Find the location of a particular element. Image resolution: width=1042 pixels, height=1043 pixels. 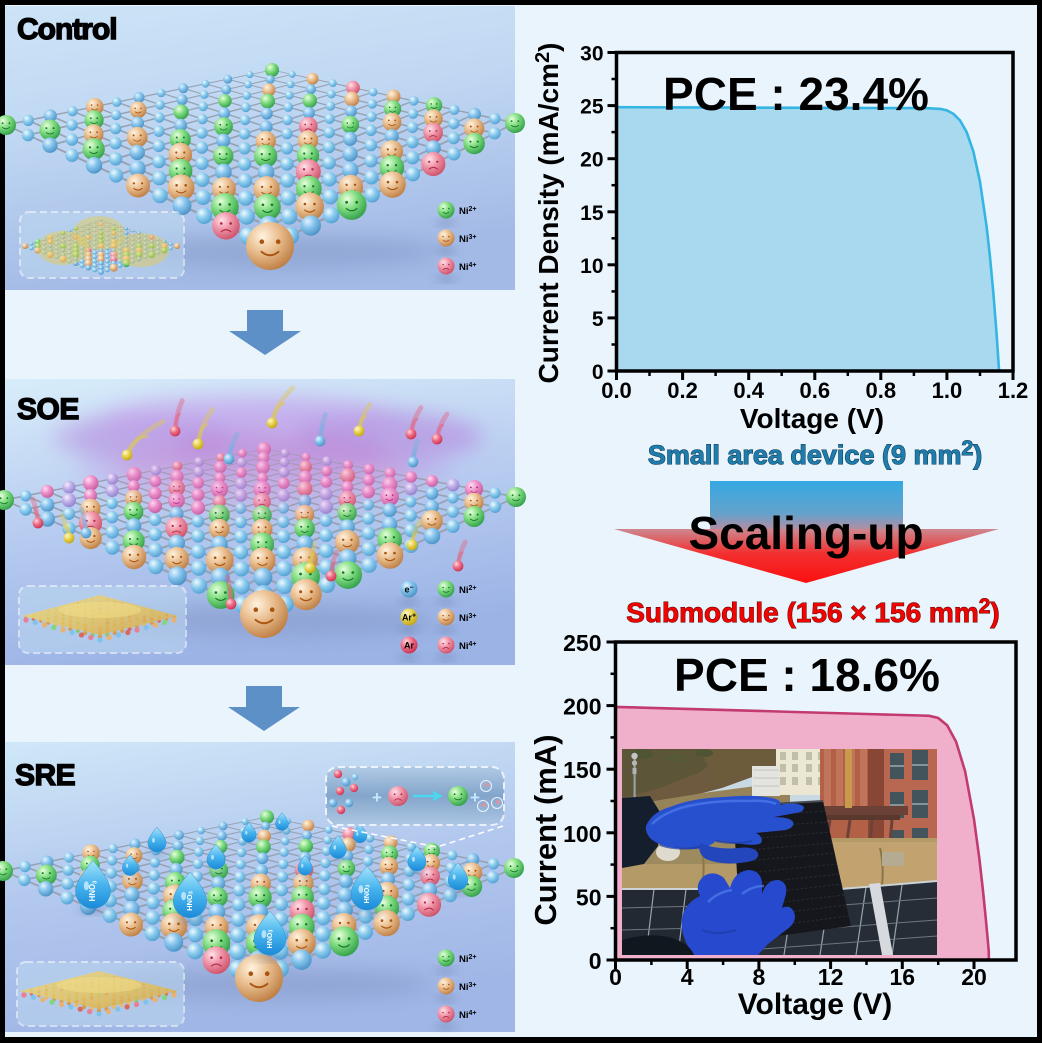

svg-text: 0.2 is located at coordinates (682, 390).